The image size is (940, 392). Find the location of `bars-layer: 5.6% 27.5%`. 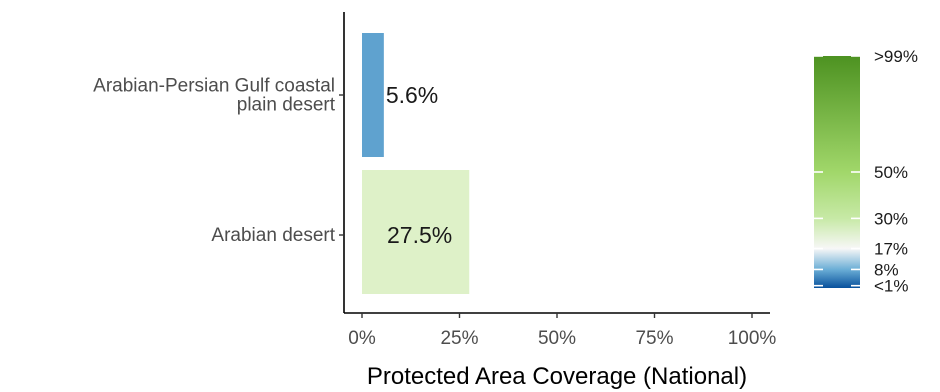

bars-layer: 5.6% 27.5% is located at coordinates (416, 163).